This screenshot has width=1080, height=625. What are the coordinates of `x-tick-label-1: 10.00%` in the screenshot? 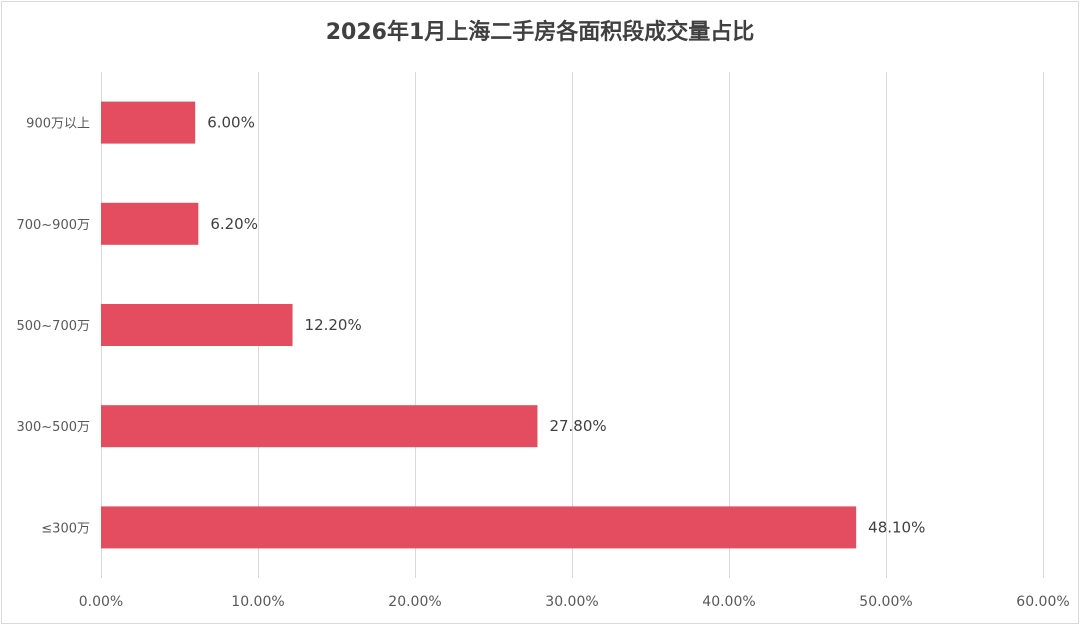 It's located at (257, 602).